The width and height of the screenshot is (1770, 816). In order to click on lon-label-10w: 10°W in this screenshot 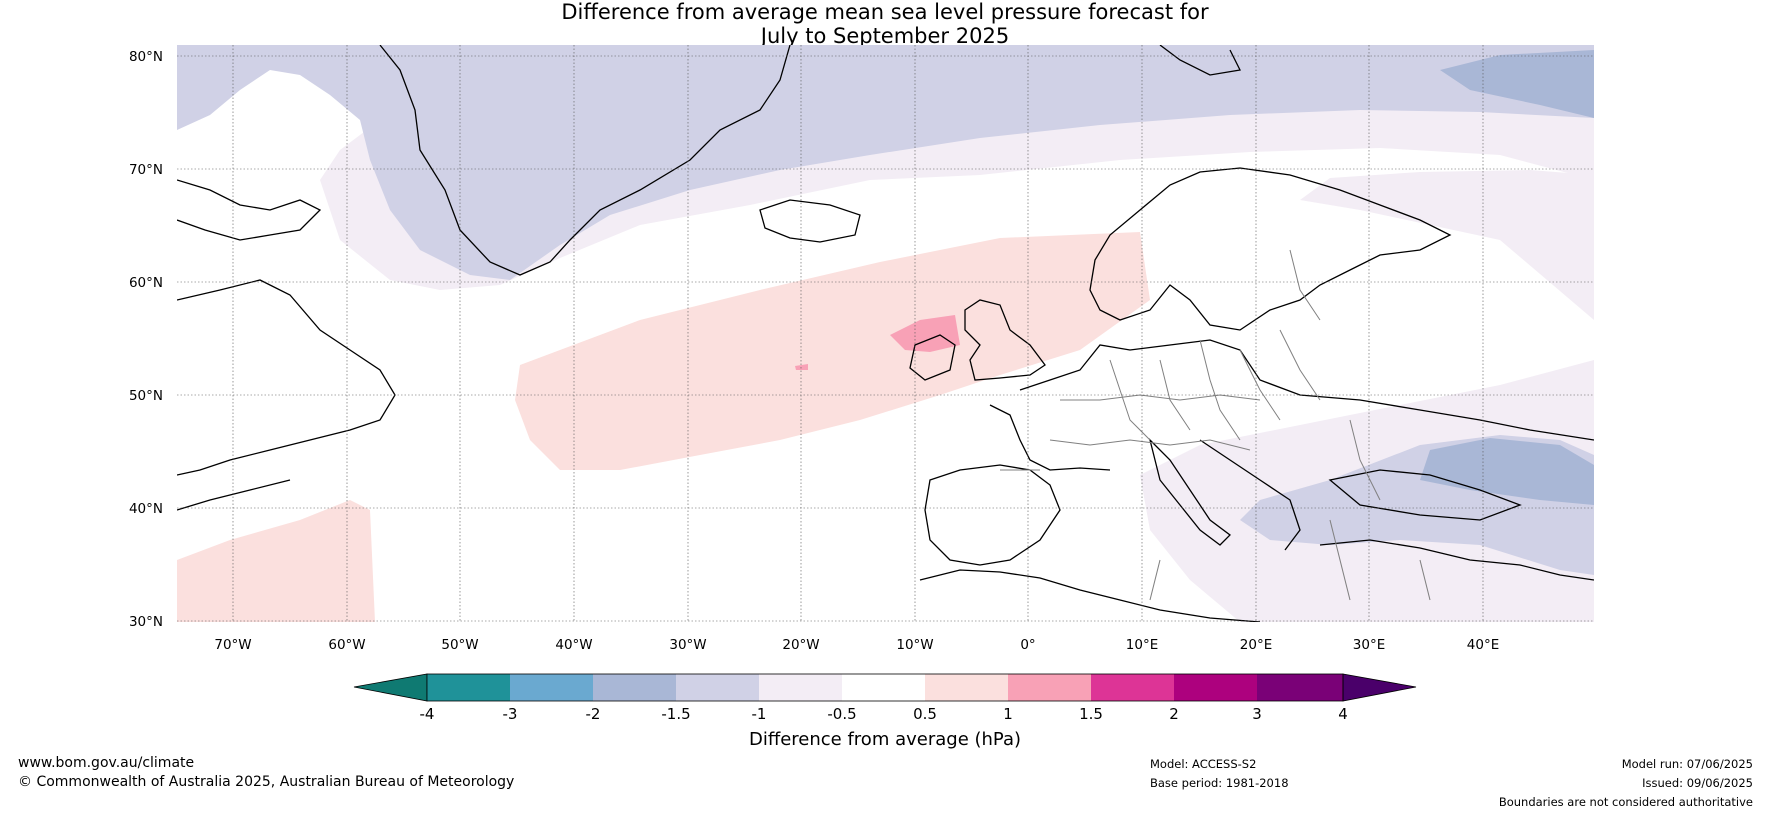, I will do `click(914, 645)`.